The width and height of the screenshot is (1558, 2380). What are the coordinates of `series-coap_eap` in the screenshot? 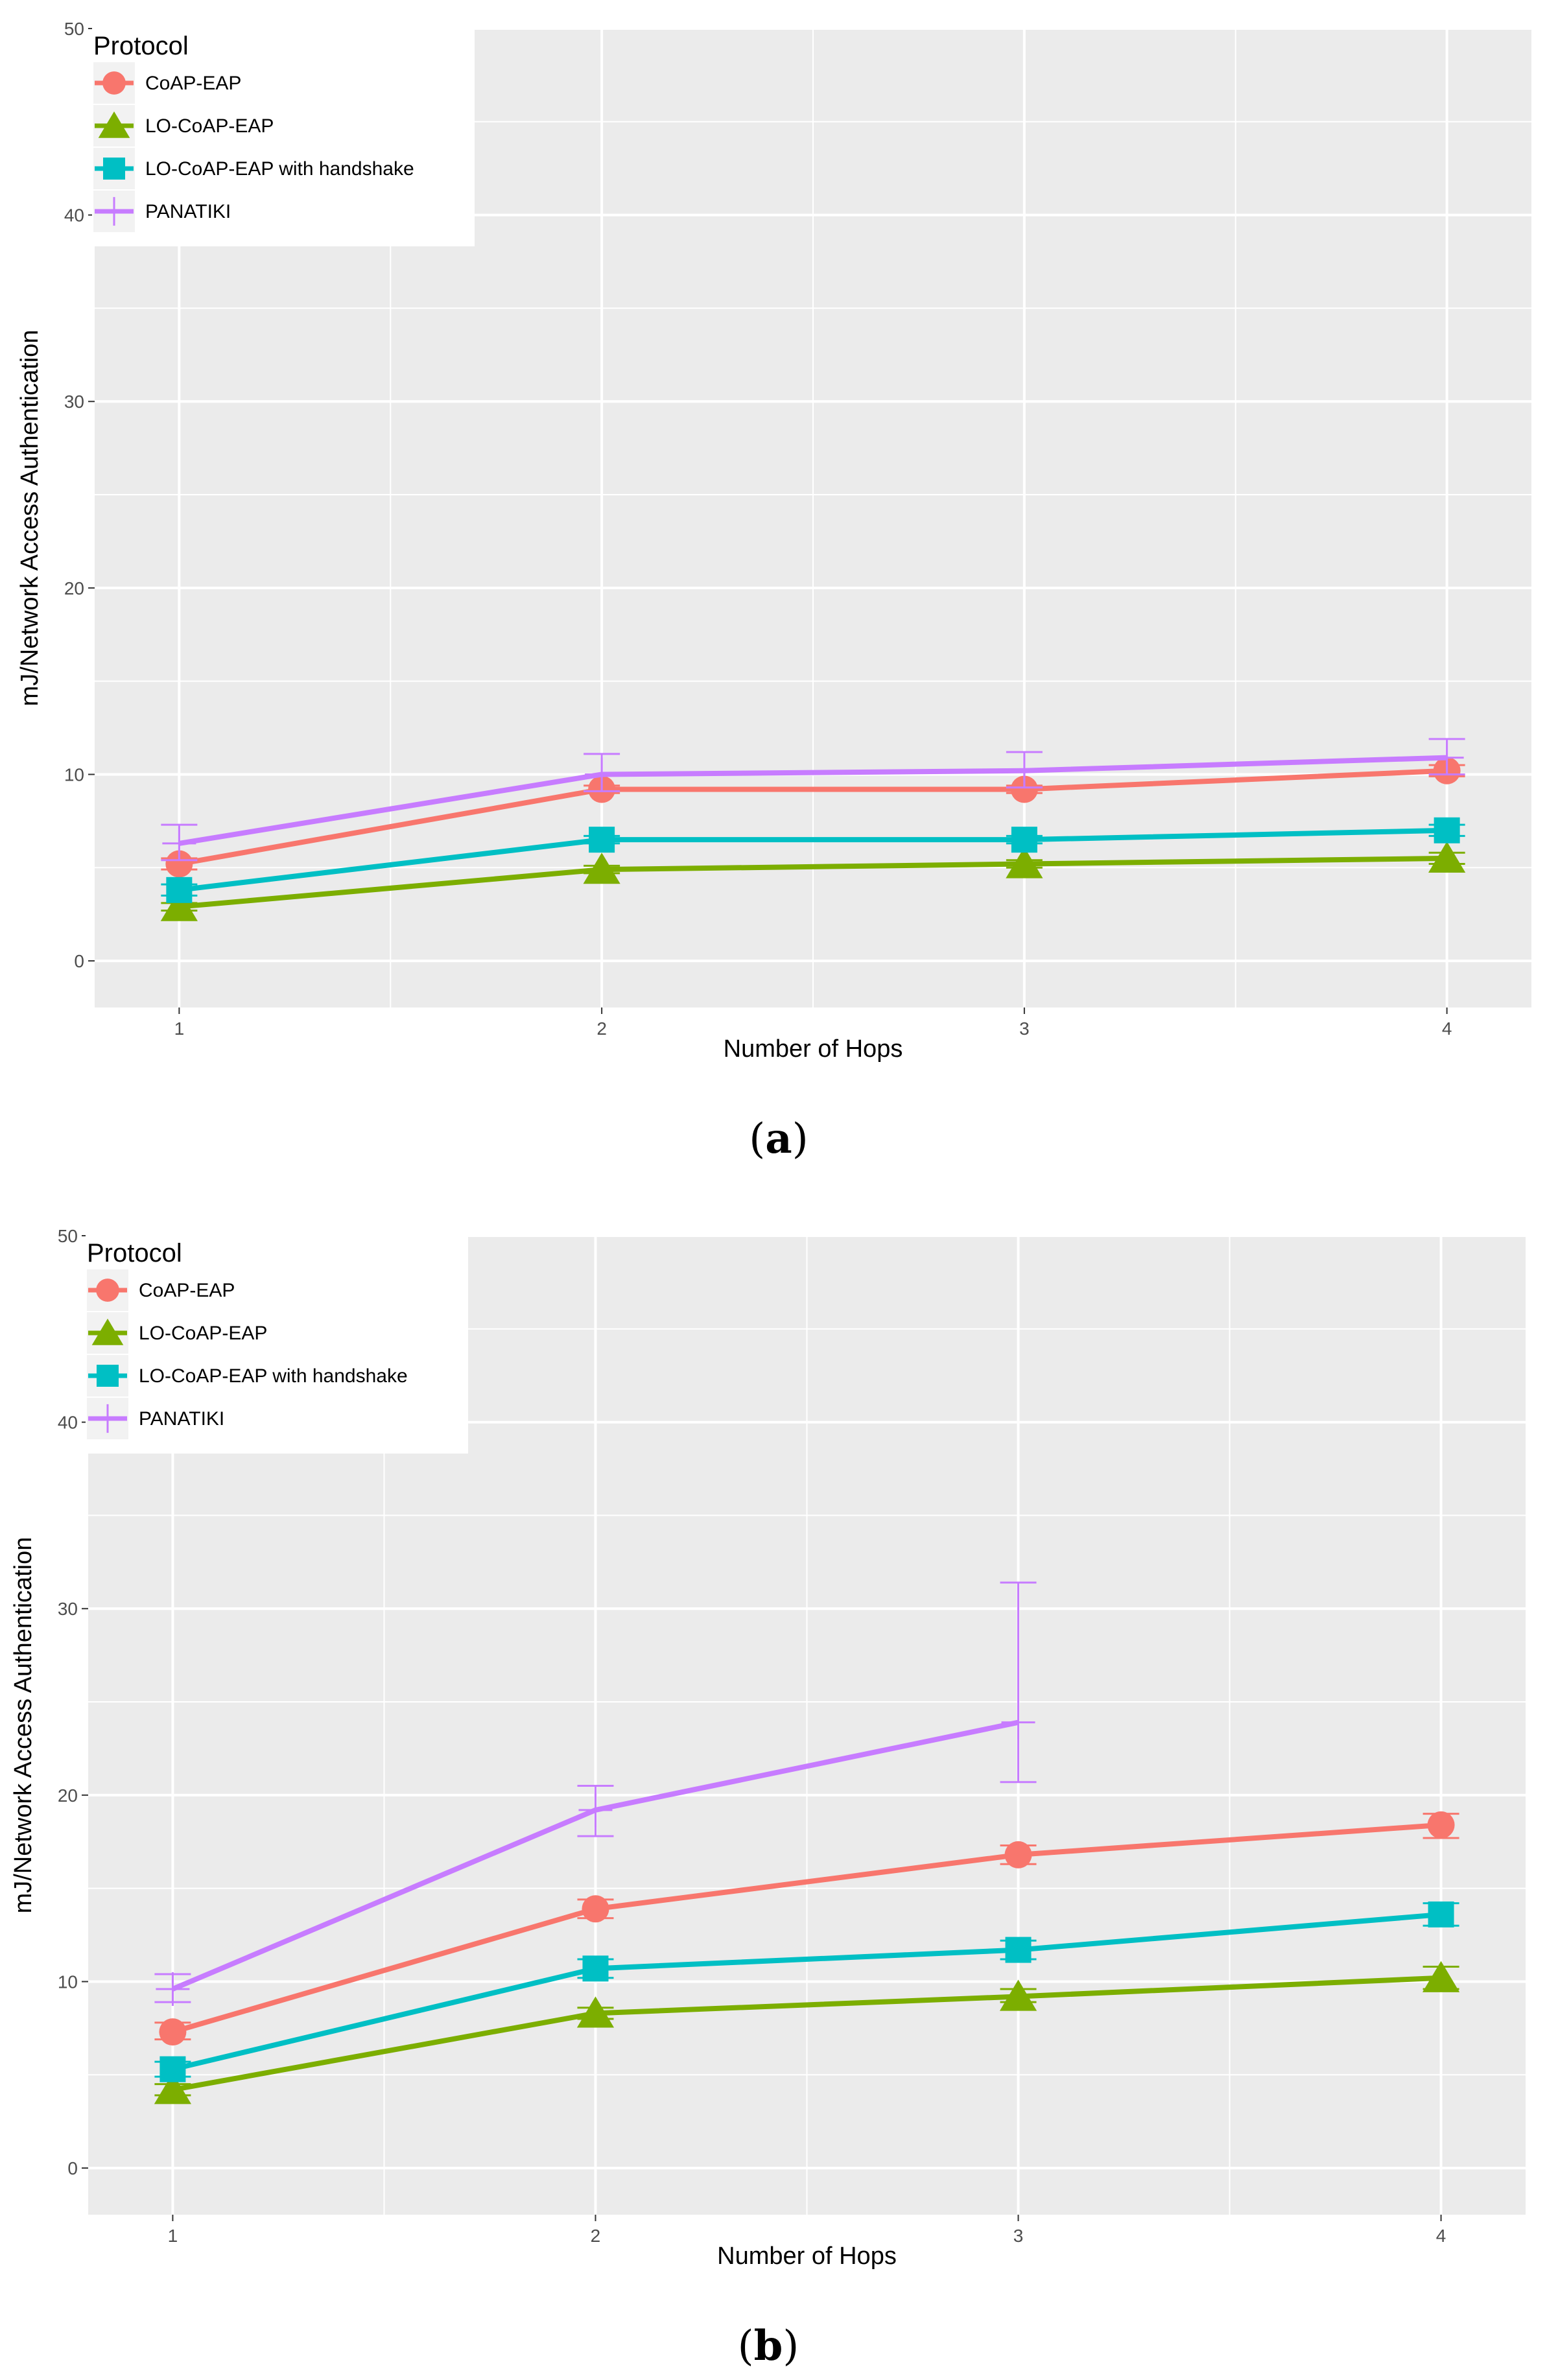 It's located at (806, 1928).